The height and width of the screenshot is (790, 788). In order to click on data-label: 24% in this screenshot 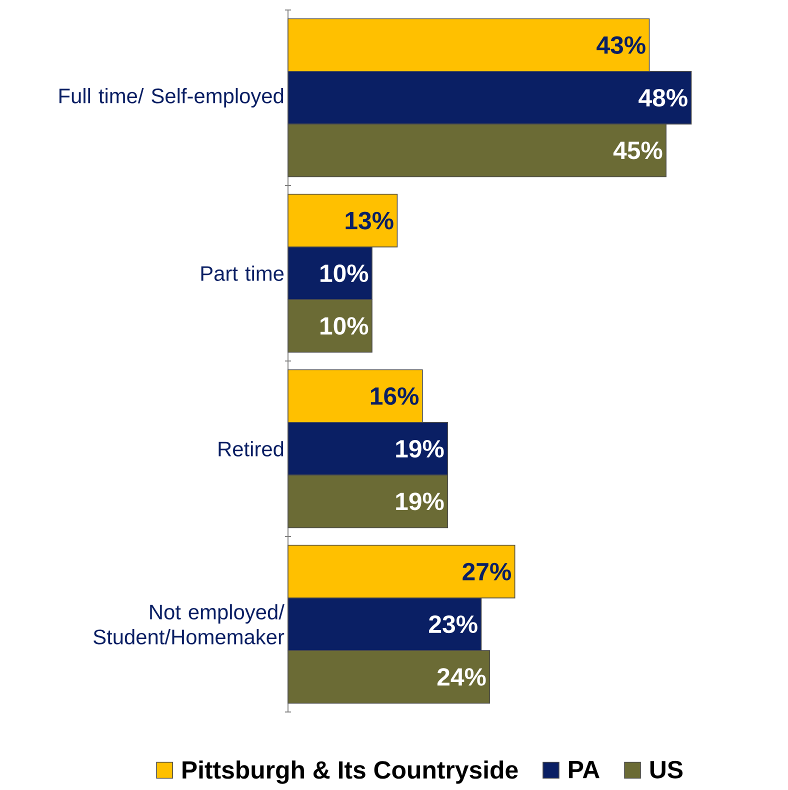, I will do `click(461, 677)`.